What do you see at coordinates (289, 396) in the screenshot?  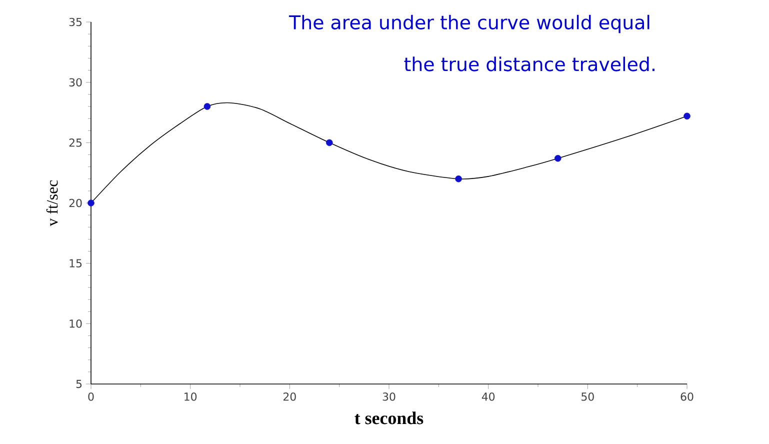 I see `x-tick-label: 20` at bounding box center [289, 396].